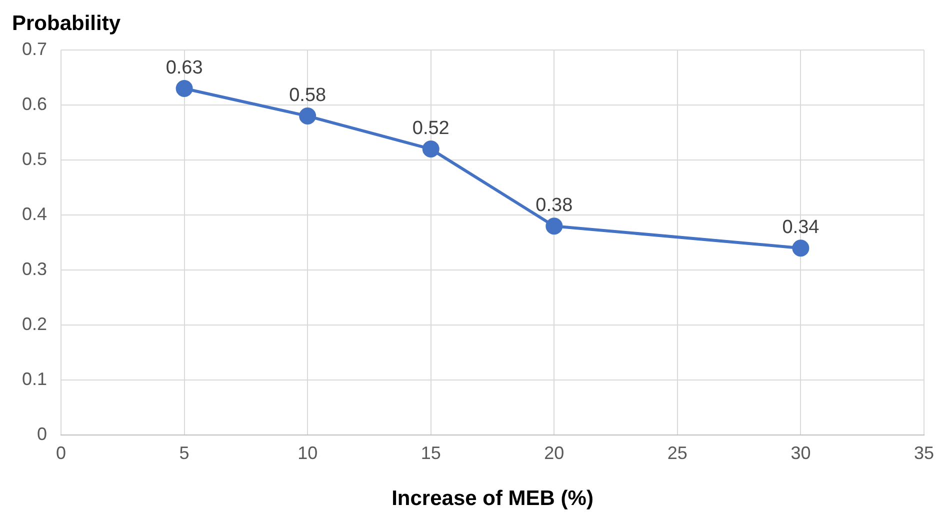 The width and height of the screenshot is (942, 522). What do you see at coordinates (35, 159) in the screenshot?
I see `y-tick-label: 0.5` at bounding box center [35, 159].